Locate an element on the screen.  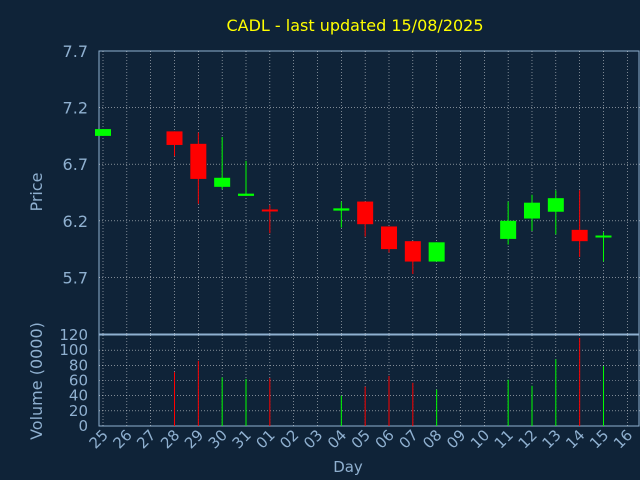
x-axis-title: Day is located at coordinates (348, 467).